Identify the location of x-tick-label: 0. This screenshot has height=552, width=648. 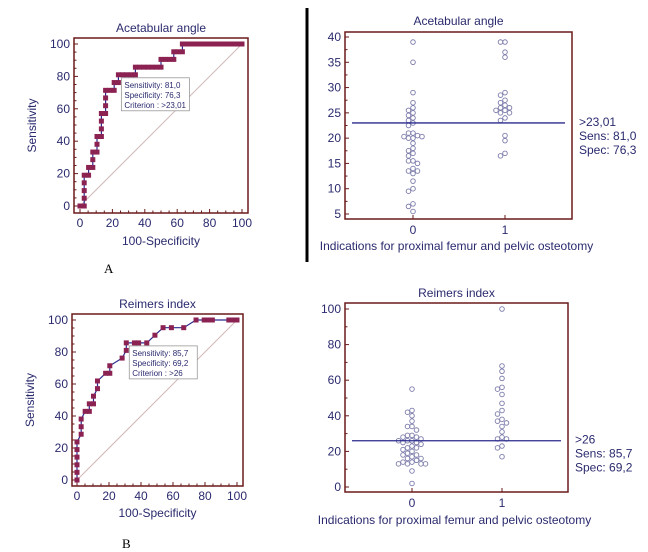
(77, 496).